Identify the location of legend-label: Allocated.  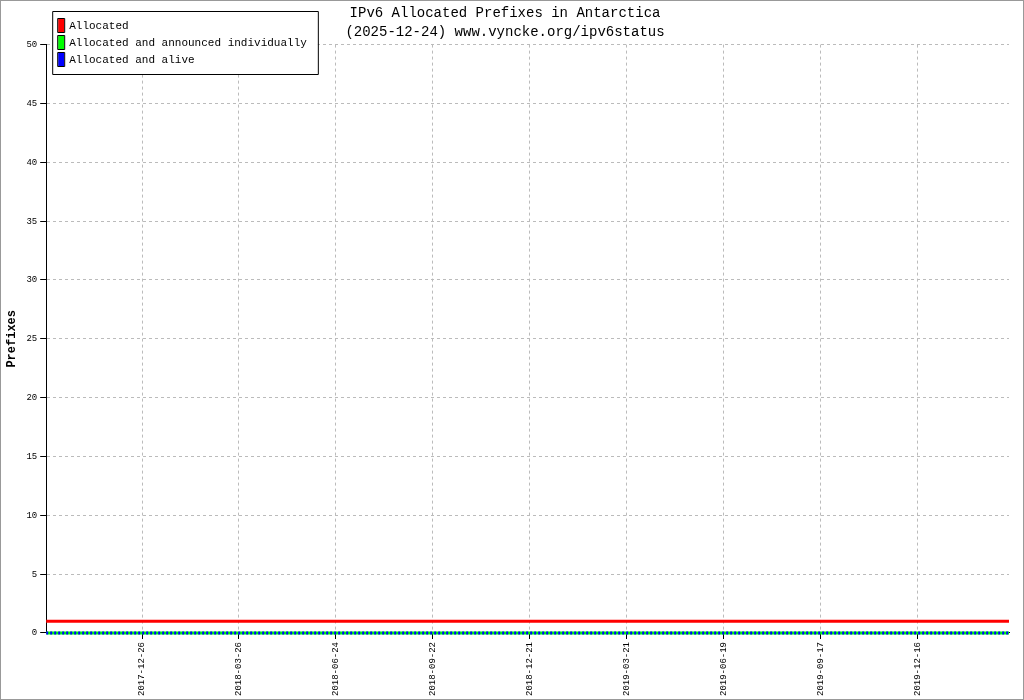
(99, 25).